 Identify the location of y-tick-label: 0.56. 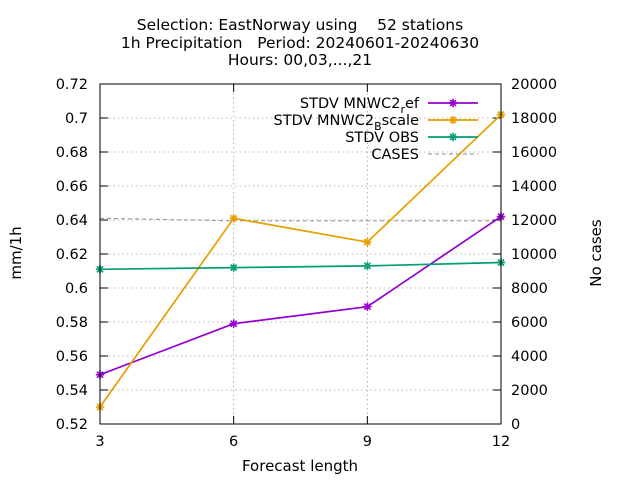
(72, 357).